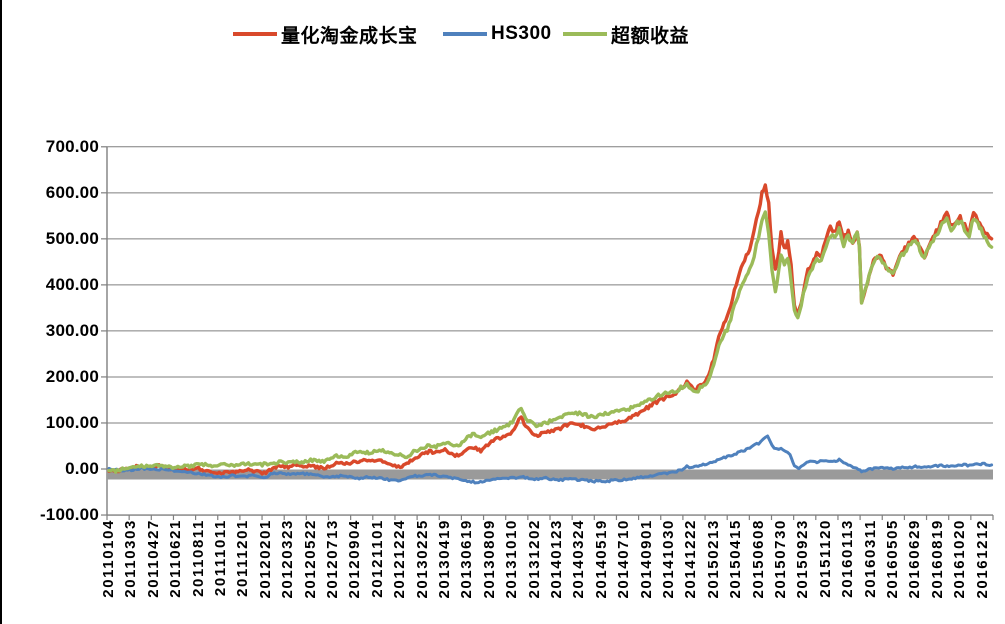 The image size is (1005, 624). I want to click on legend-label-fund: 量化淘金成长宝, so click(349, 36).